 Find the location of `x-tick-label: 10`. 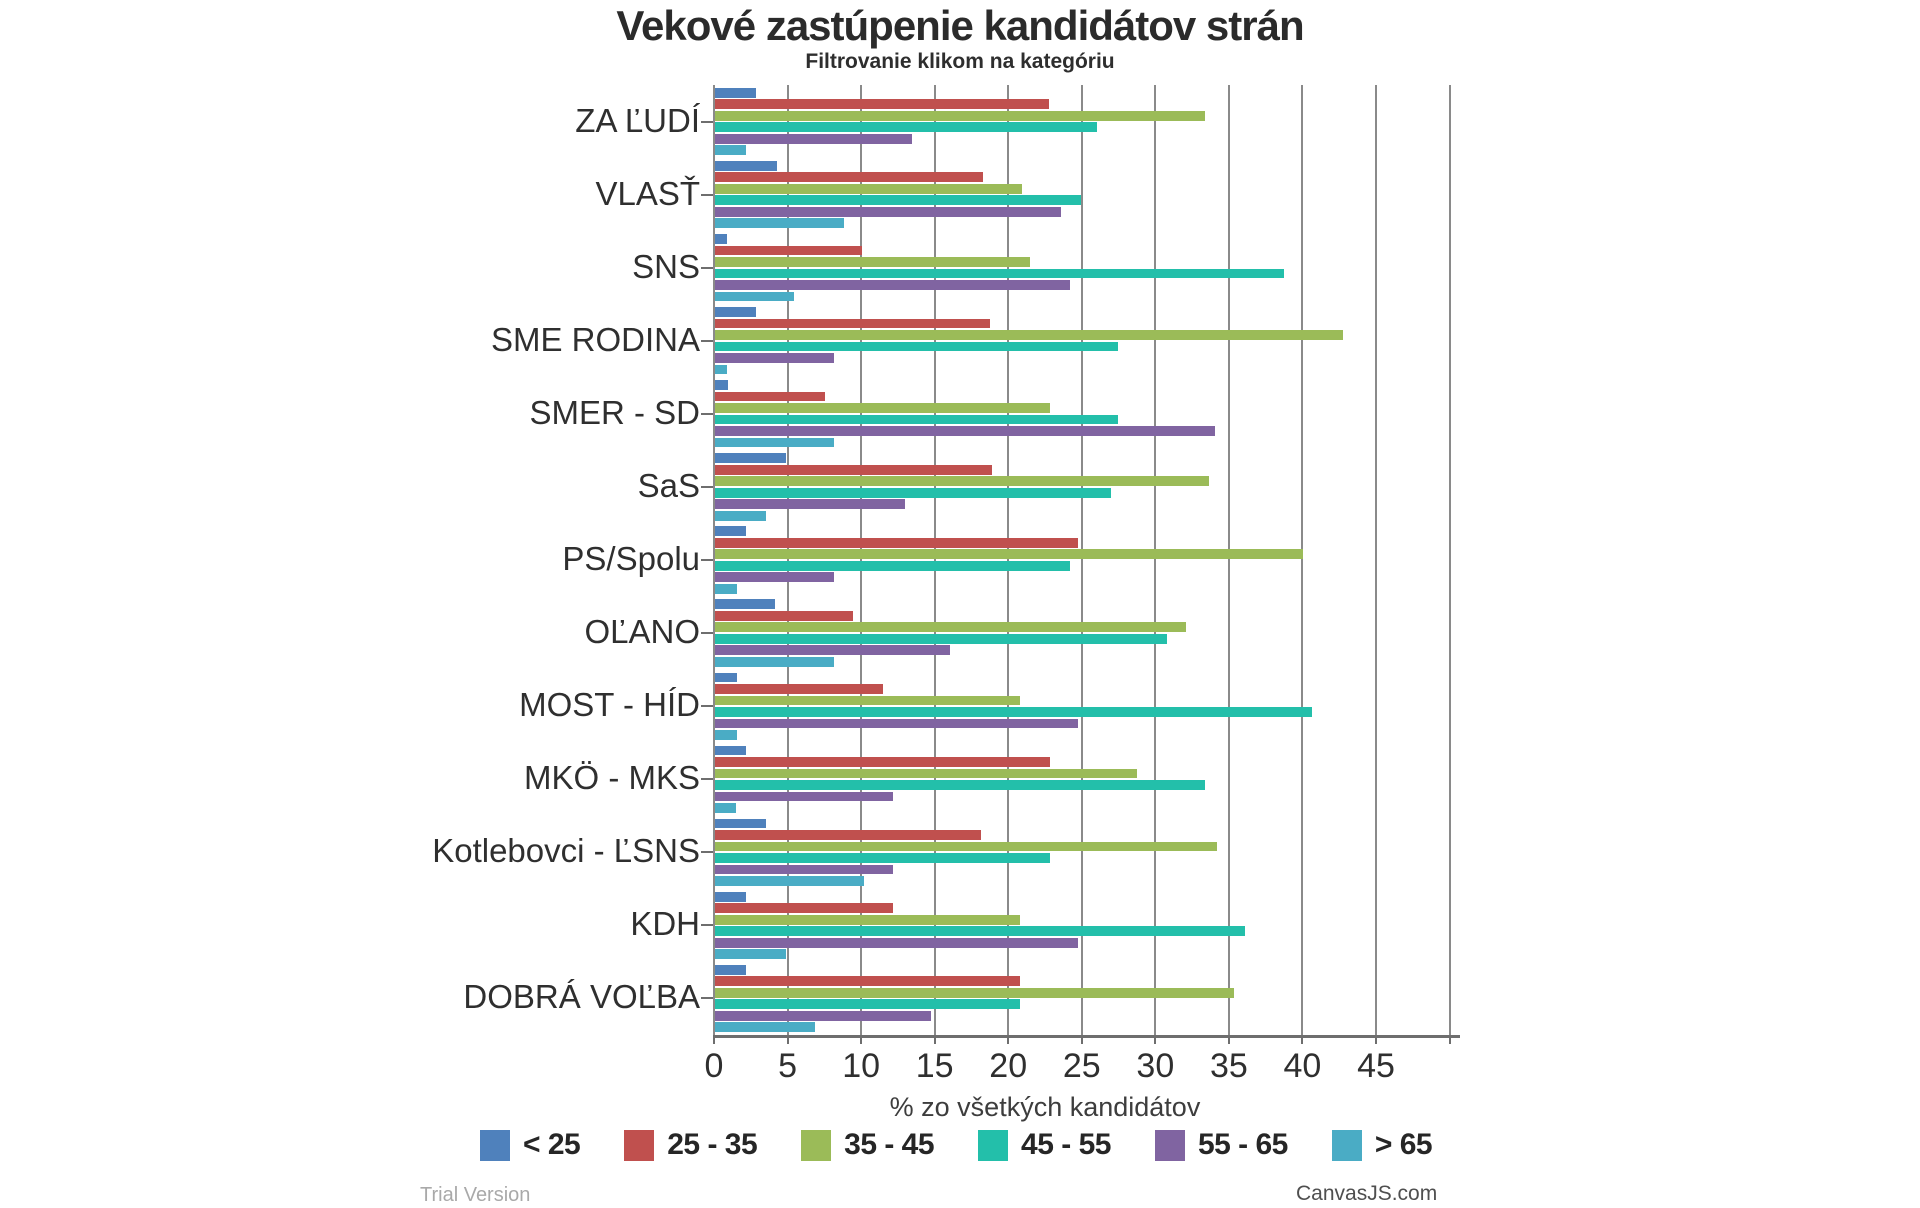

x-tick-label: 10 is located at coordinates (861, 1066).